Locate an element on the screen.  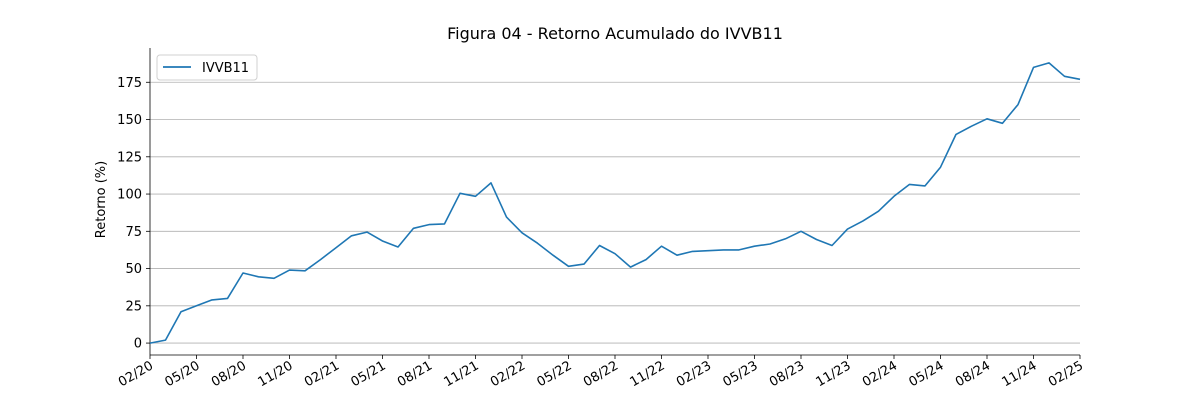
y-tick-label-25: 25 is located at coordinates (133, 306).